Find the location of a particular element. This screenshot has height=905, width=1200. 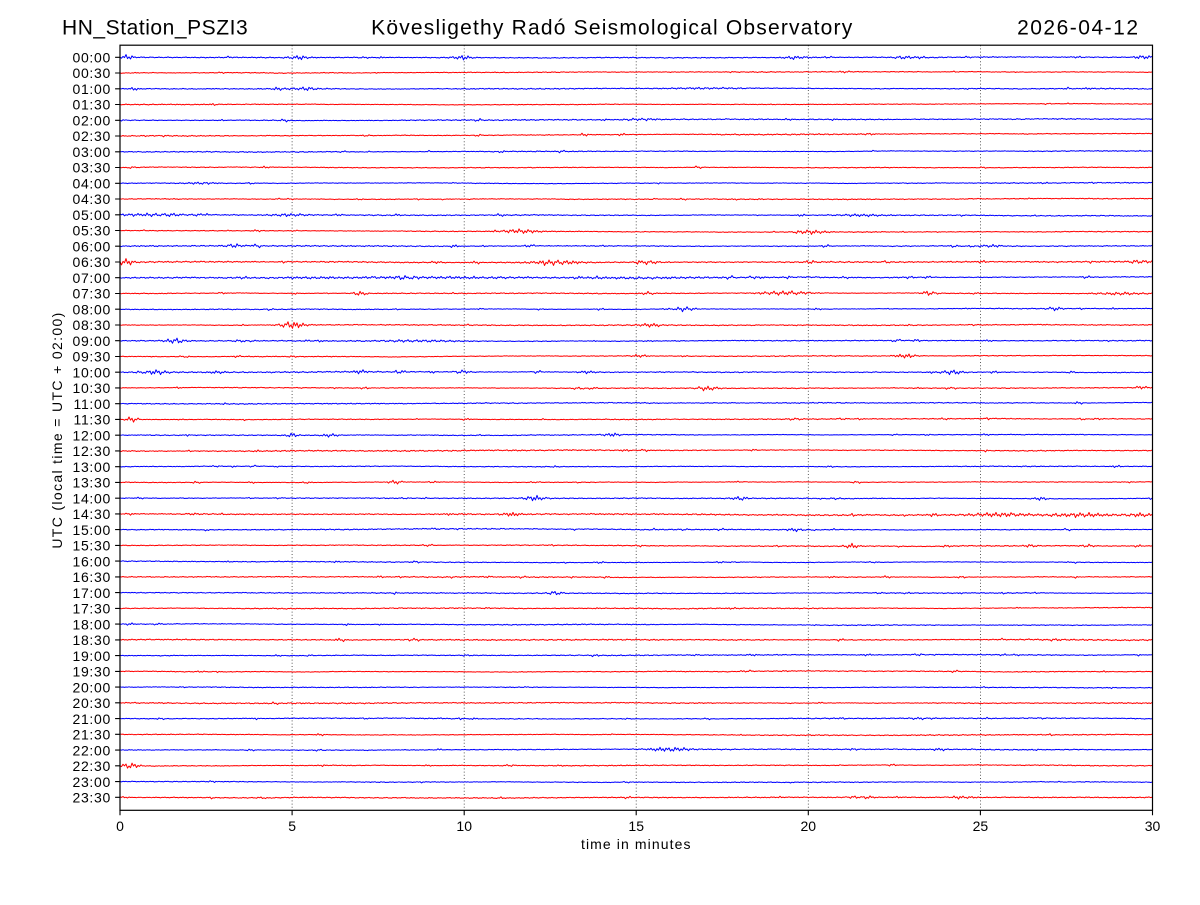

svg-text: 17:00 is located at coordinates (91, 593).